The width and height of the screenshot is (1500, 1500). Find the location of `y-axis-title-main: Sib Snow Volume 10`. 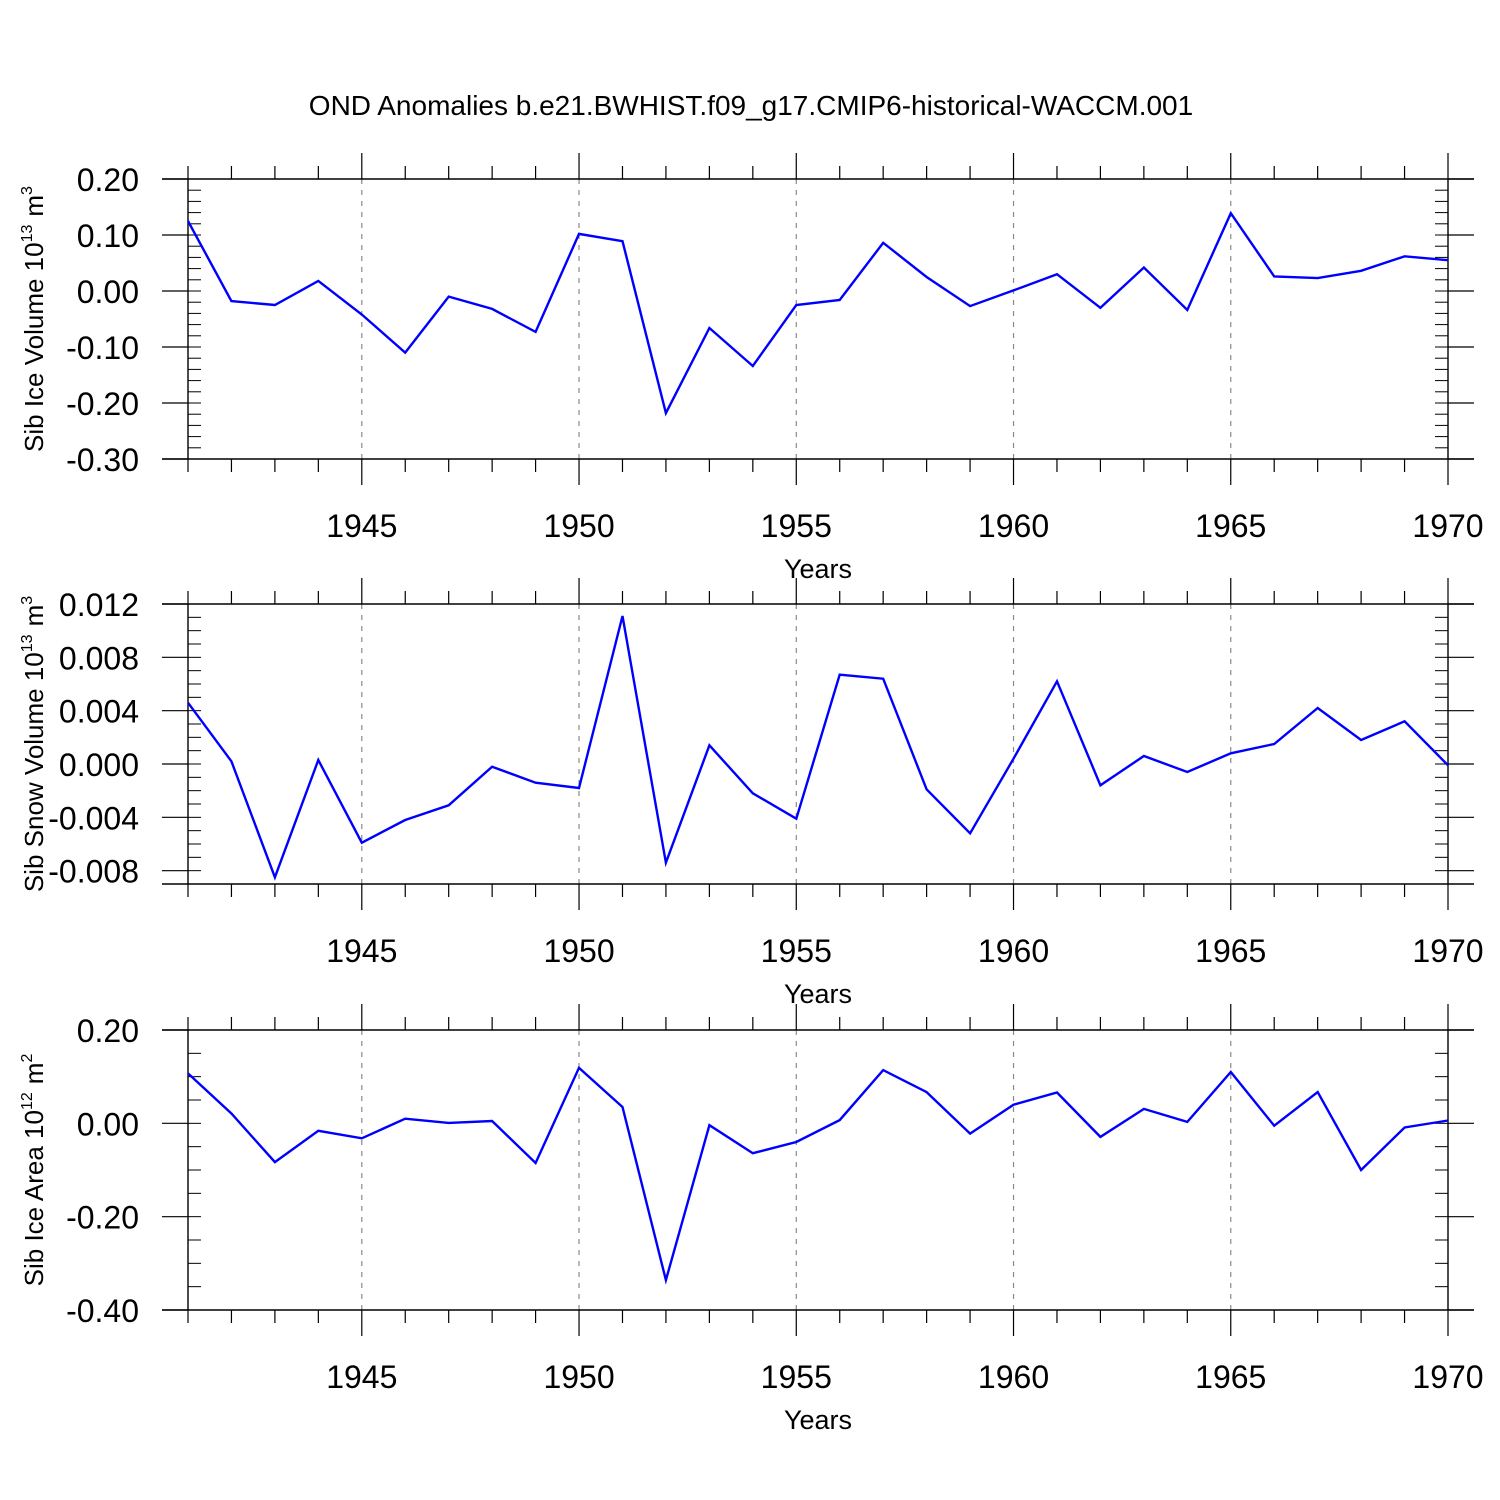

y-axis-title-main: Sib Snow Volume 10 is located at coordinates (34, 772).